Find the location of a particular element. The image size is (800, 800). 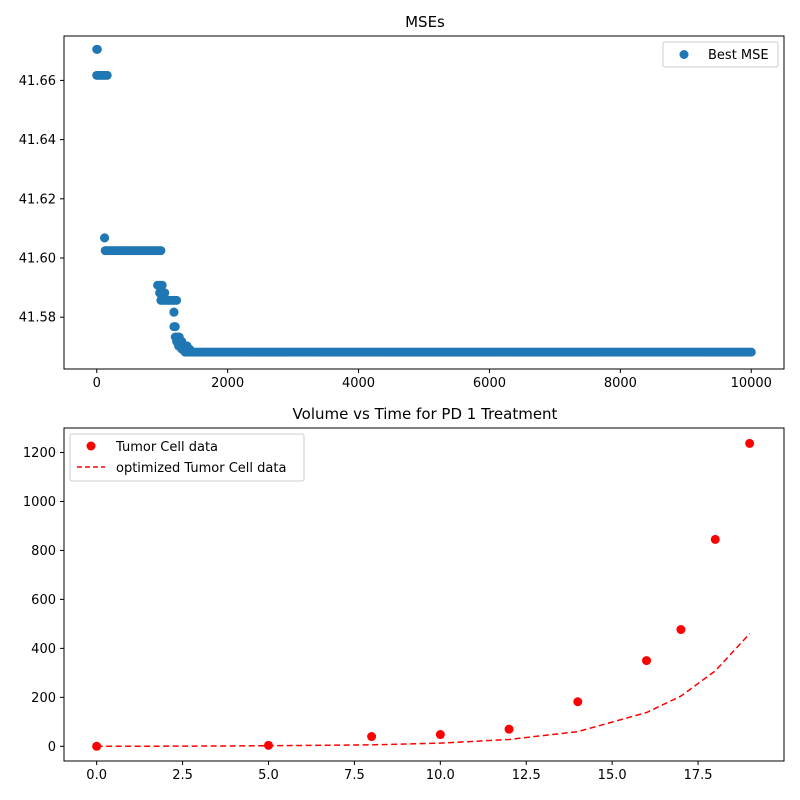

y-tick-label: 600 is located at coordinates (43, 600).